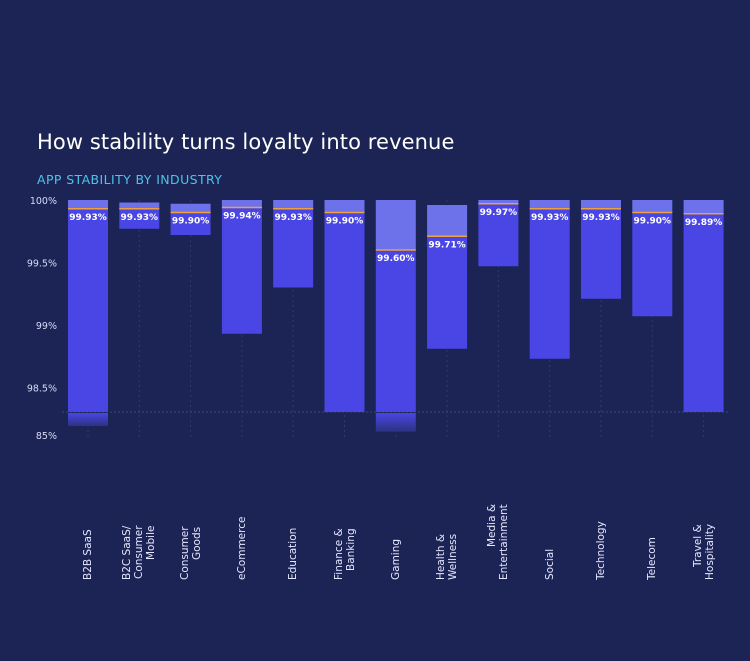 Image resolution: width=750 pixels, height=661 pixels. What do you see at coordinates (395, 559) in the screenshot?
I see `x-tick-label: Gaming` at bounding box center [395, 559].